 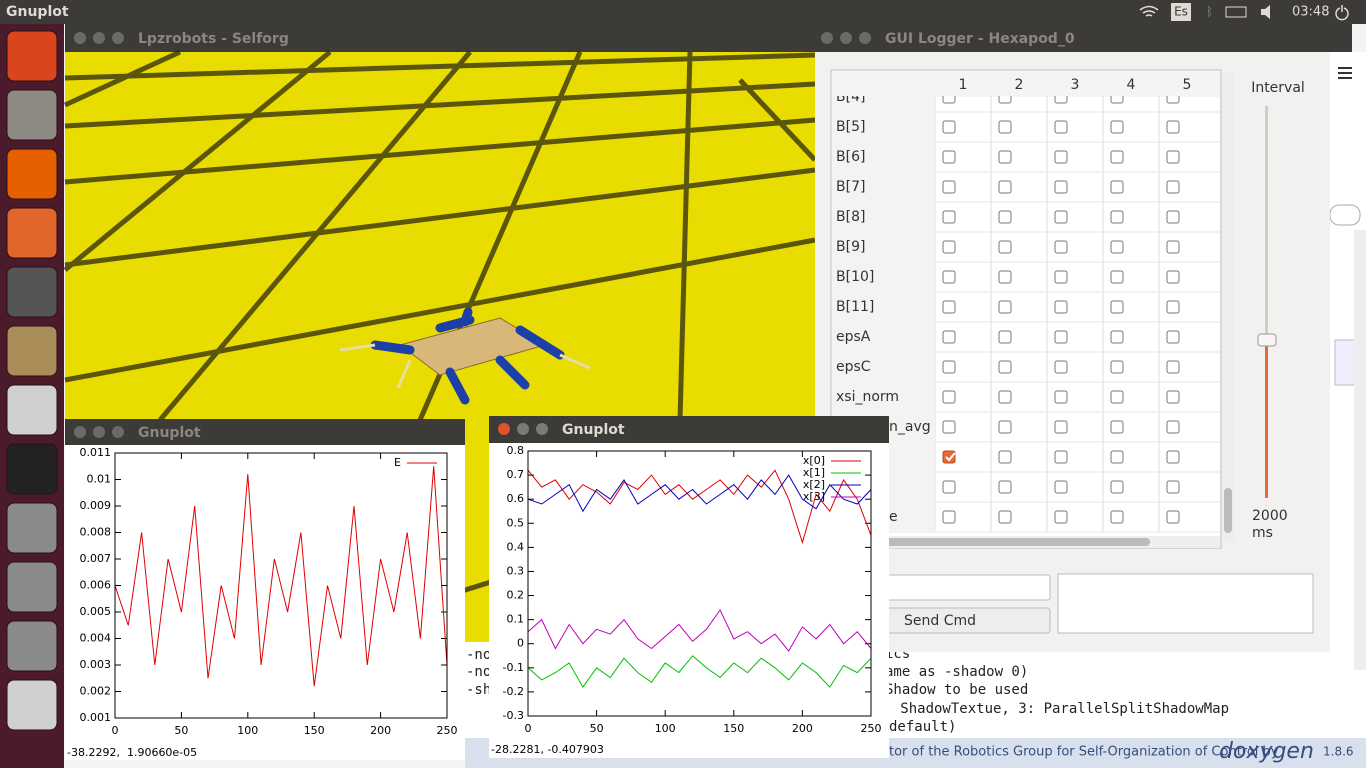 What do you see at coordinates (1266, 751) in the screenshot?
I see `footer-logo: doxygen` at bounding box center [1266, 751].